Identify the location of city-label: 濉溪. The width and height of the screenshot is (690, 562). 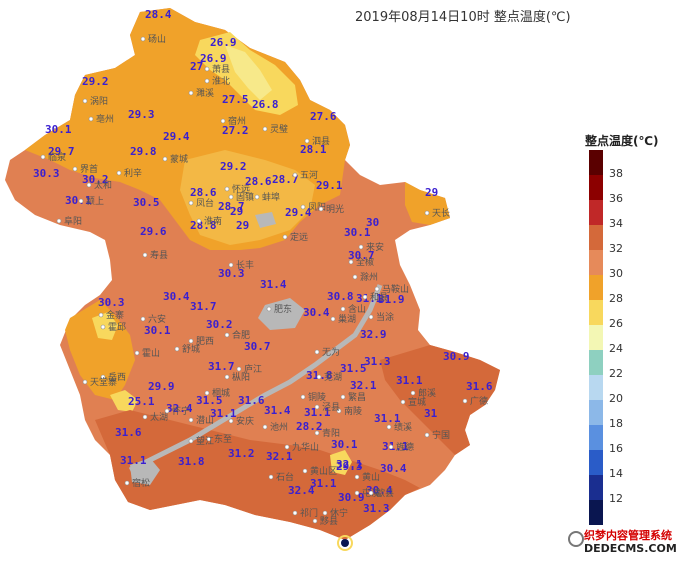
(205, 93).